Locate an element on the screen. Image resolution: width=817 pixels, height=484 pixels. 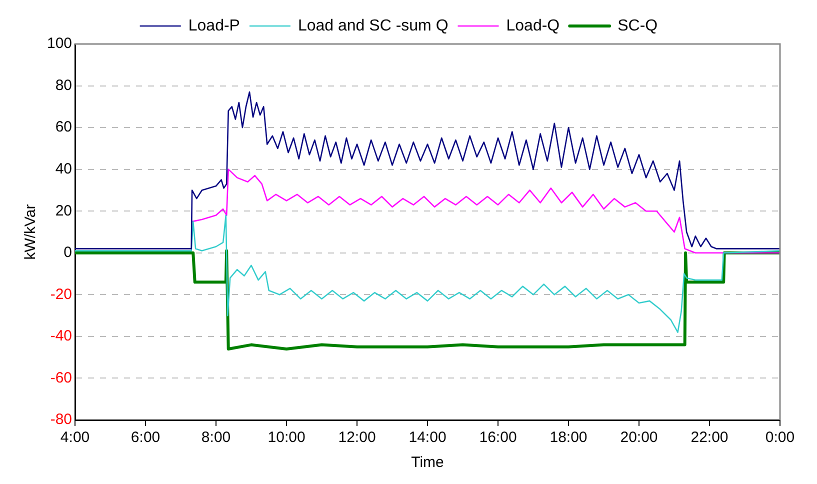
x-tick-label: 6:00 is located at coordinates (145, 437).